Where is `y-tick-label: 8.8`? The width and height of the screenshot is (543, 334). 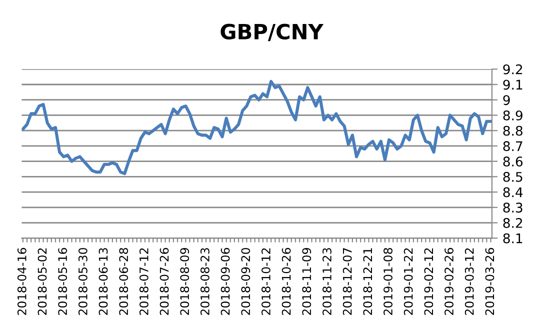 y-tick-label: 8.8 is located at coordinates (512, 131).